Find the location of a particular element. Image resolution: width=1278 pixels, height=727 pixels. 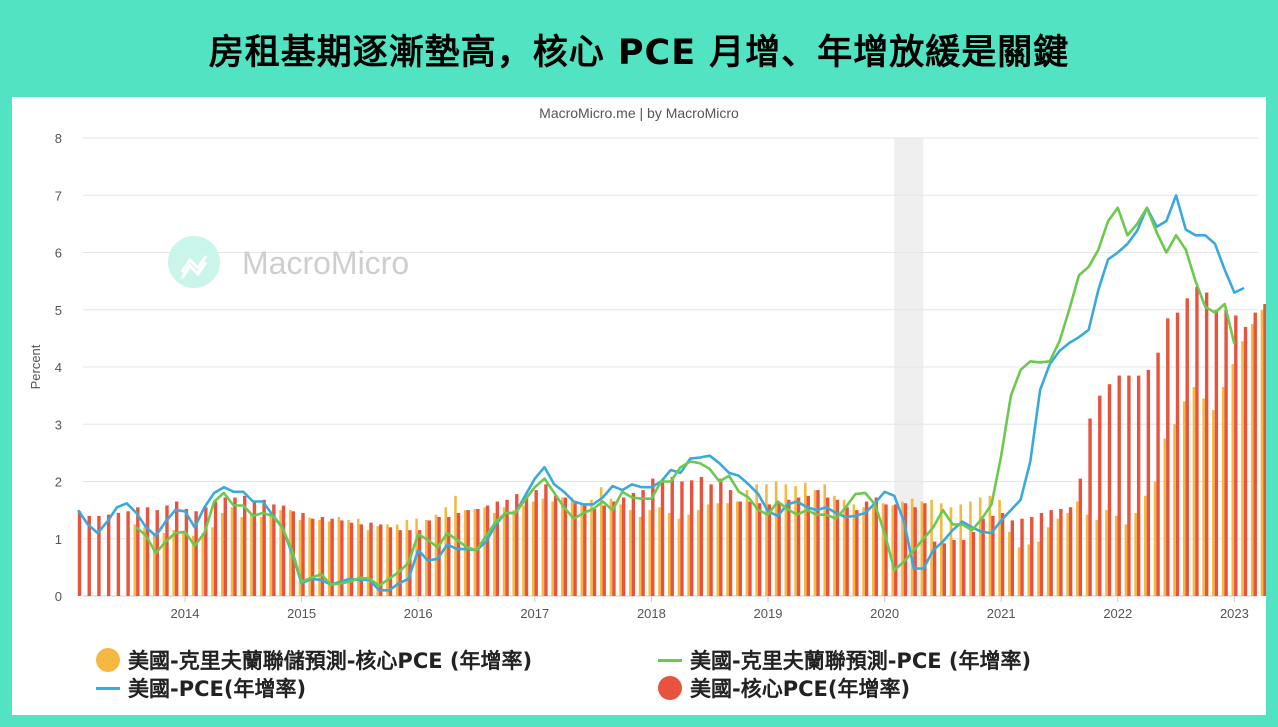

watermark-chart-glyph-icon is located at coordinates (194, 264).